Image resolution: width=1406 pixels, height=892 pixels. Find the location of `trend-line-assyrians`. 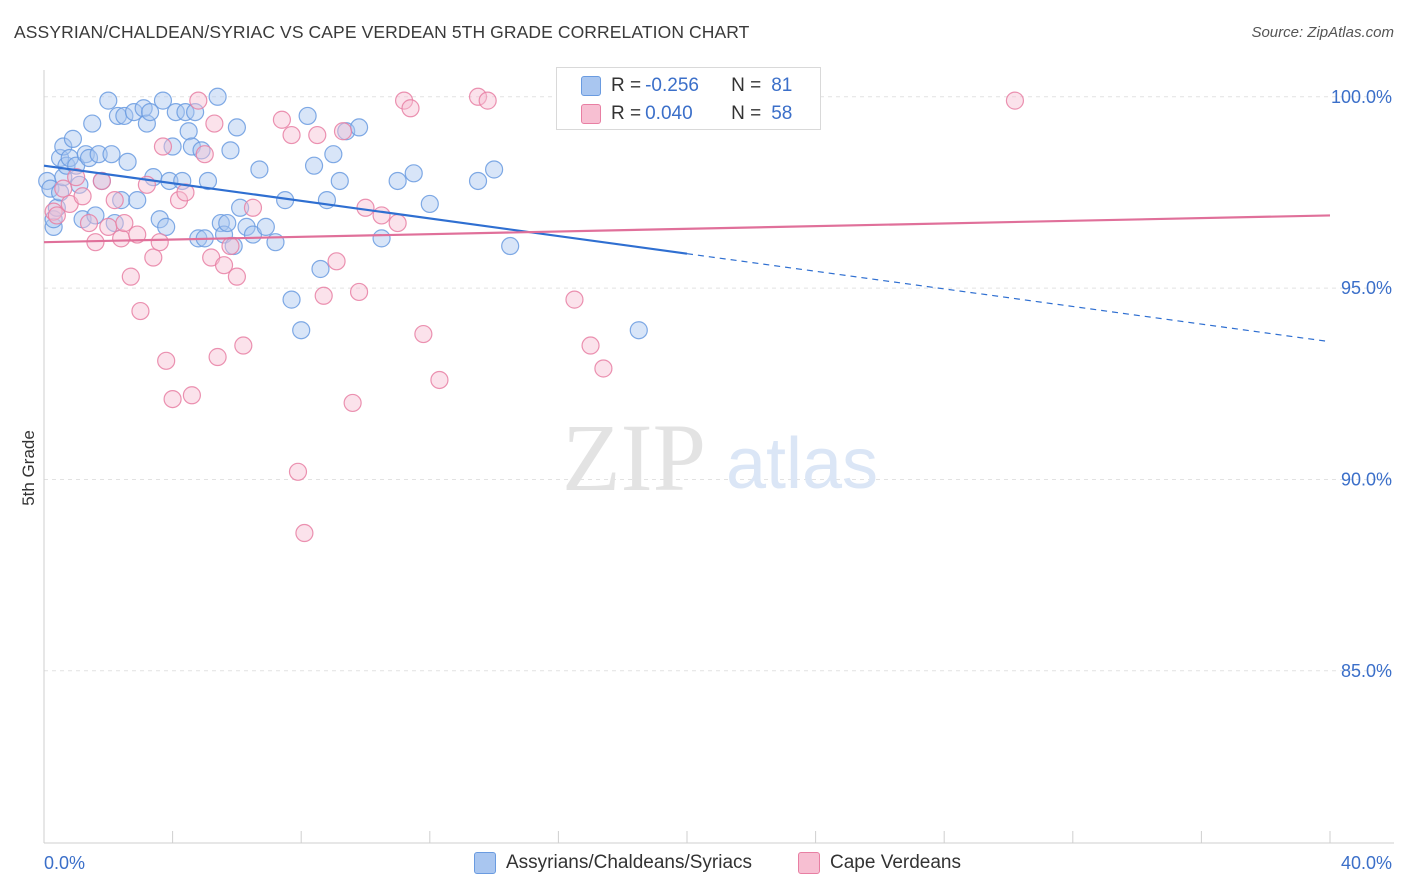

trend-line-assyrians is located at coordinates (365, 209).